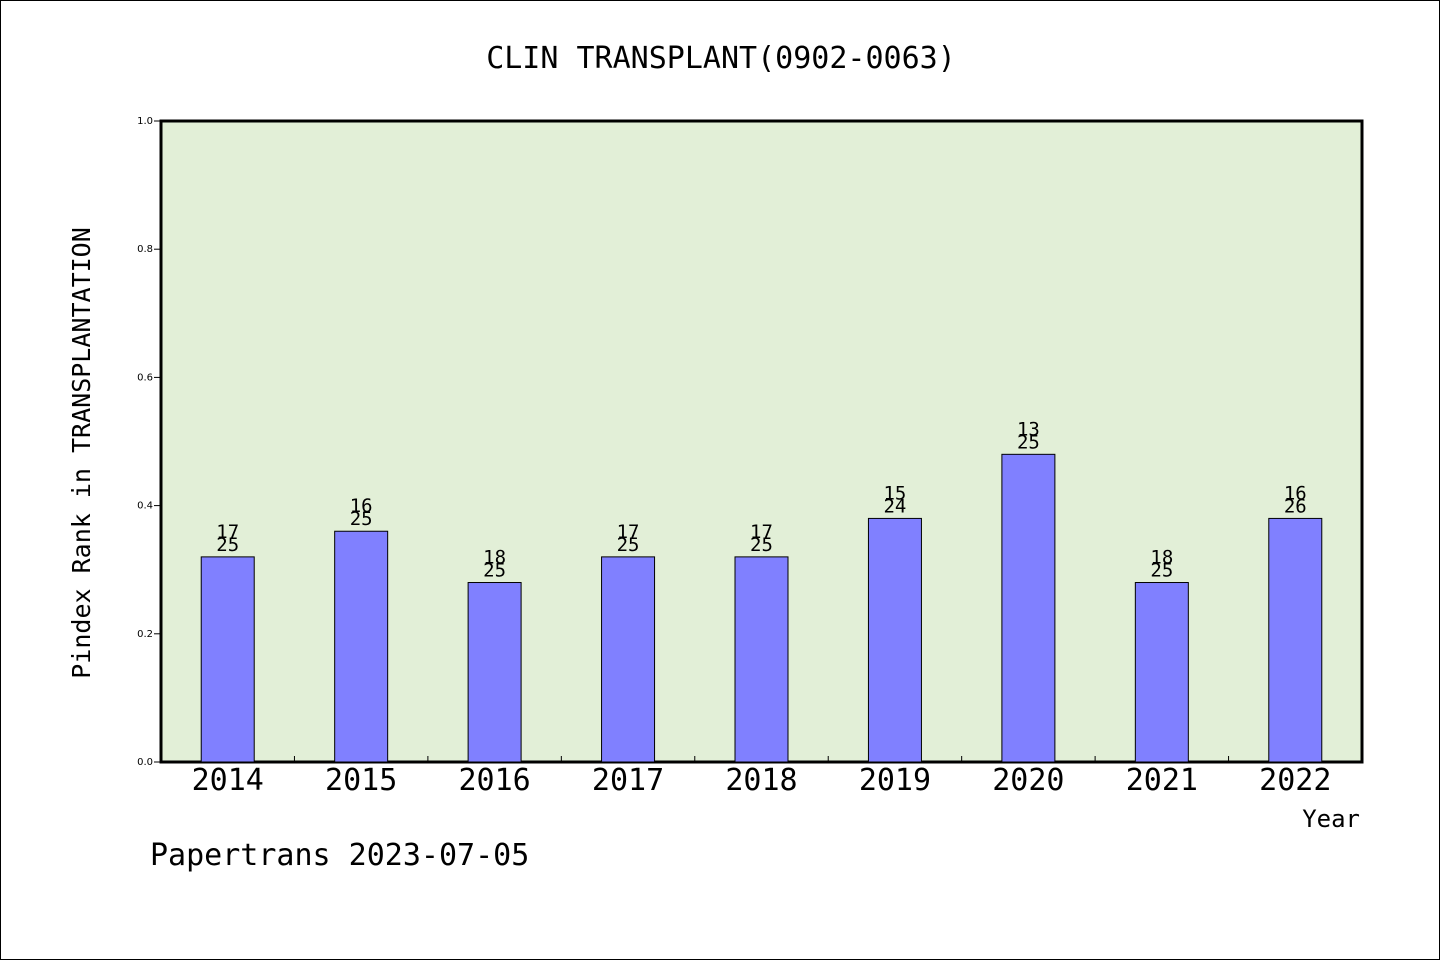 The image size is (1440, 961). What do you see at coordinates (1028, 429) in the screenshot?
I see `bar-rank-label: 13` at bounding box center [1028, 429].